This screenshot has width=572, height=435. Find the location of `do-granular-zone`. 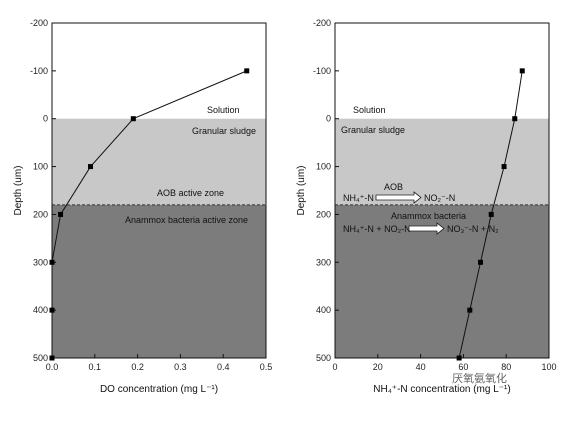

do-granular-zone is located at coordinates (159, 161).